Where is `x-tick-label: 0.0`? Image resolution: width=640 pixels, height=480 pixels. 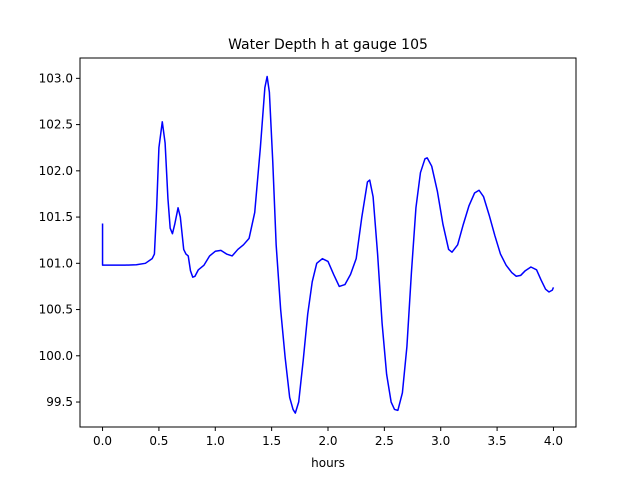 x-tick-label: 0.0 is located at coordinates (102, 441).